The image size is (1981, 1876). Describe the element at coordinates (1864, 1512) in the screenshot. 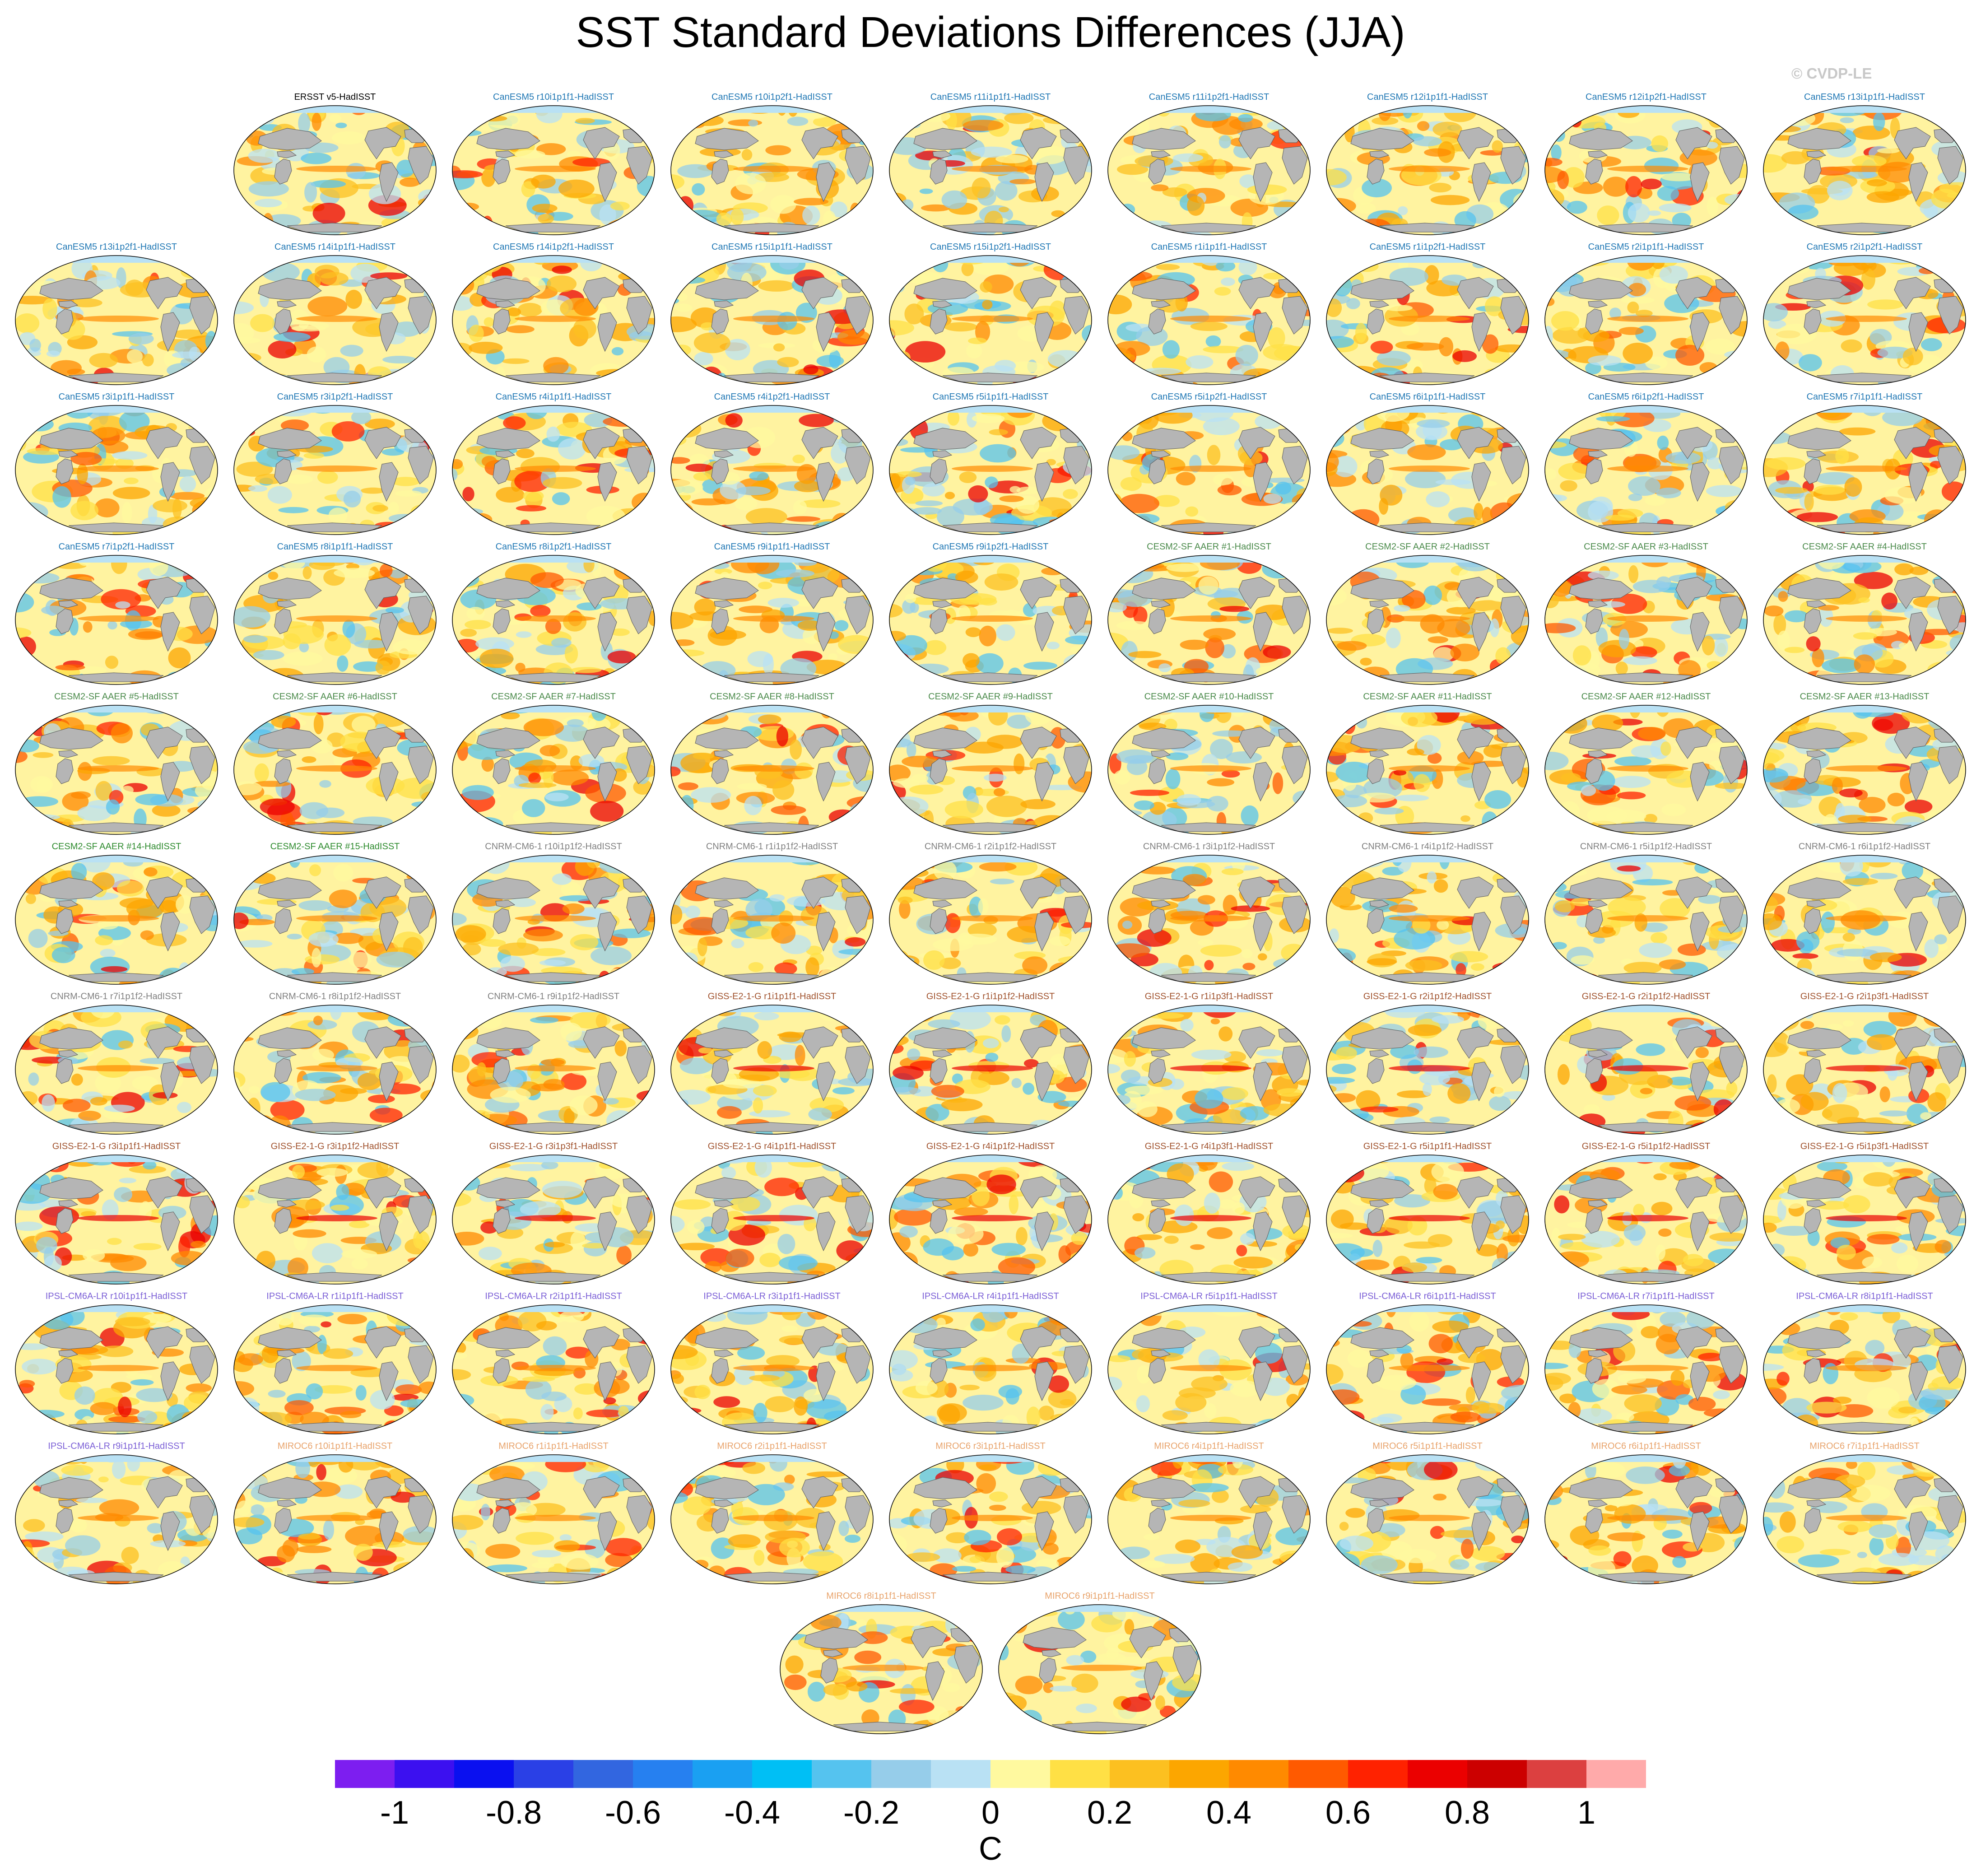

I see `map-panel: MIROC6 r7i1p1f1-HadISST` at that location.